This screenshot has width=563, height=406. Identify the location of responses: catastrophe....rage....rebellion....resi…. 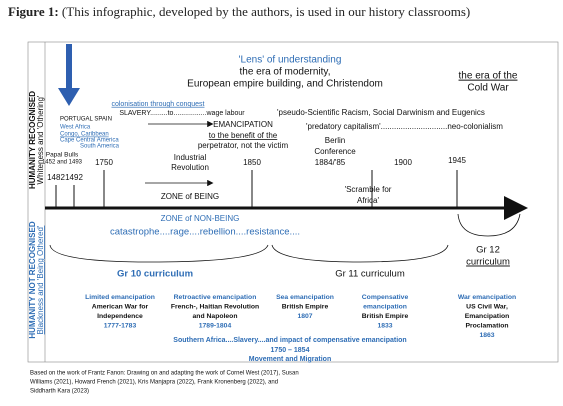
(205, 232).